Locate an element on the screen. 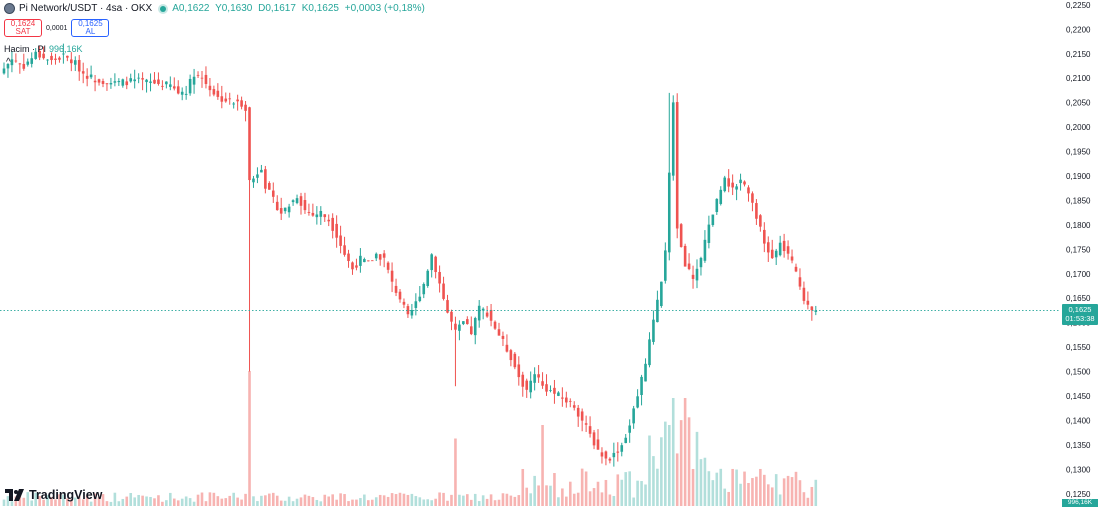 The height and width of the screenshot is (507, 1100). price-axis-tick-label: 0,1300 is located at coordinates (1078, 469).